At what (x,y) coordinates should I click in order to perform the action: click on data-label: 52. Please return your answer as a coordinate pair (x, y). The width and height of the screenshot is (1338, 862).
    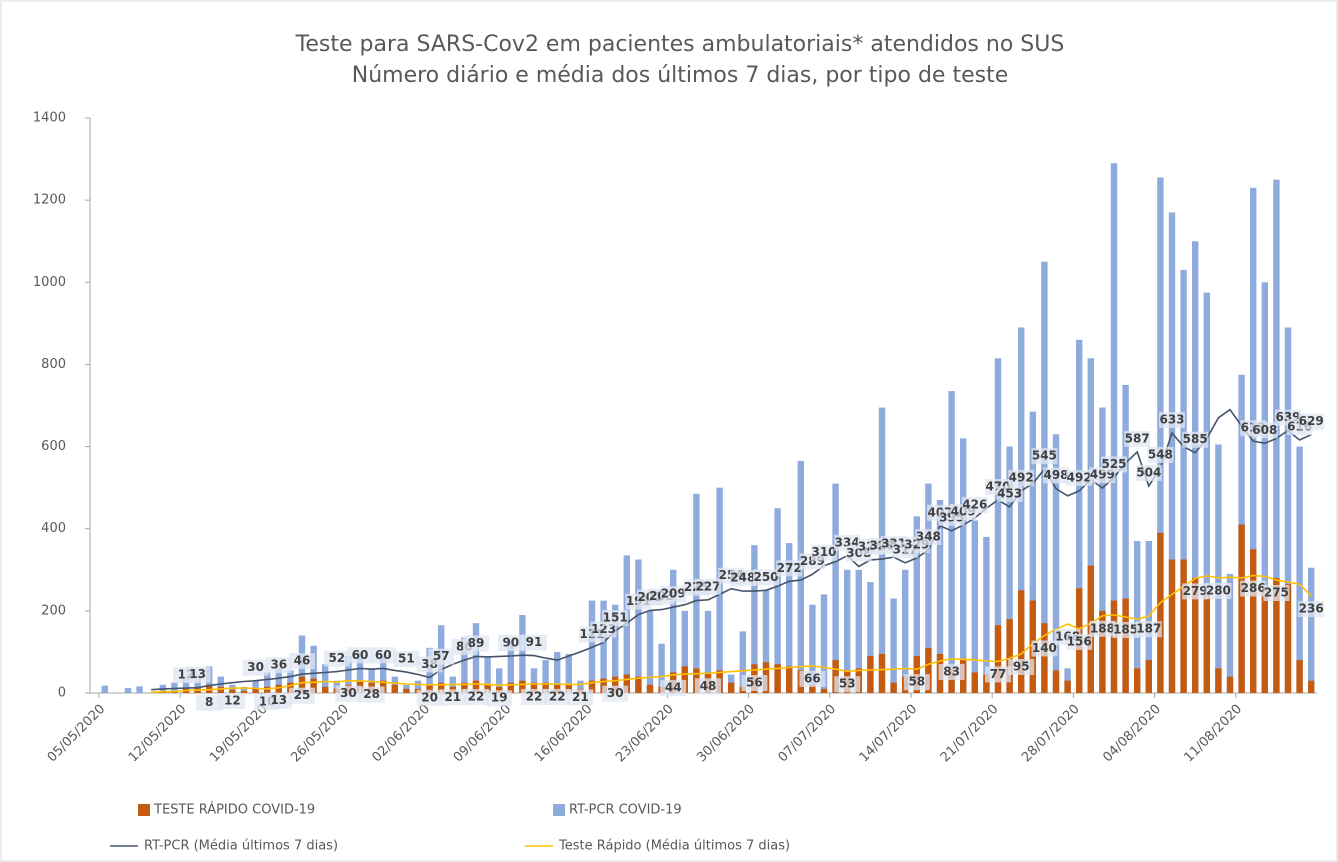
    Looking at the image, I should click on (336, 658).